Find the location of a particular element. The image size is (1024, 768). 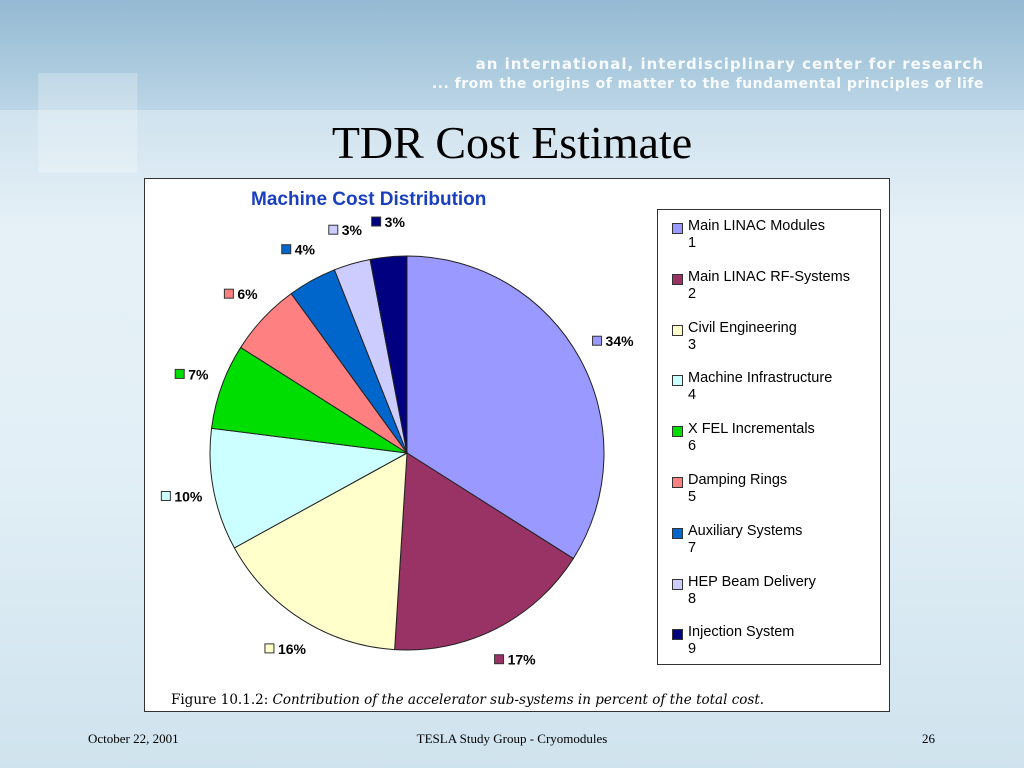

footer-page-number: 26 is located at coordinates (928, 738).